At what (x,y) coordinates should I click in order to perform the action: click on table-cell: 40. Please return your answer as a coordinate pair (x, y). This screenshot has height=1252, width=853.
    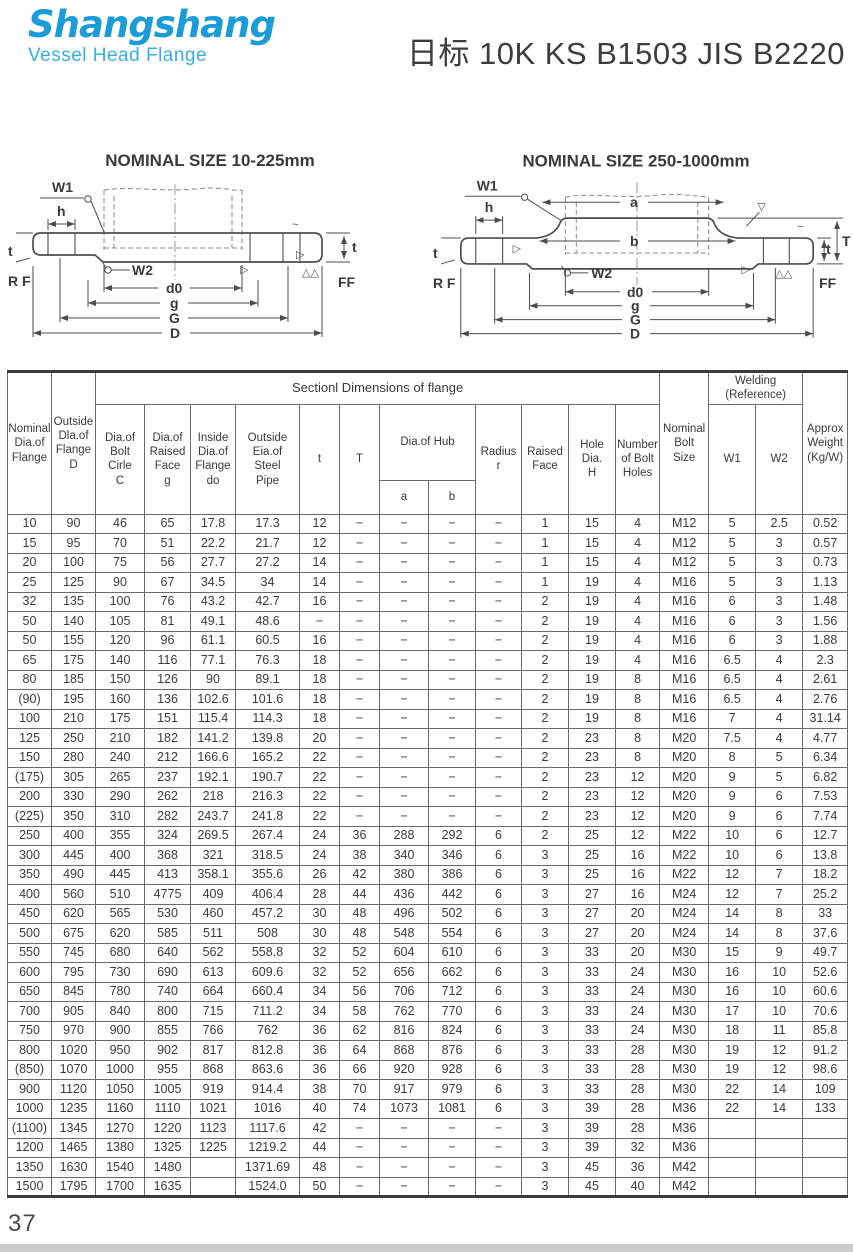
    Looking at the image, I should click on (637, 1187).